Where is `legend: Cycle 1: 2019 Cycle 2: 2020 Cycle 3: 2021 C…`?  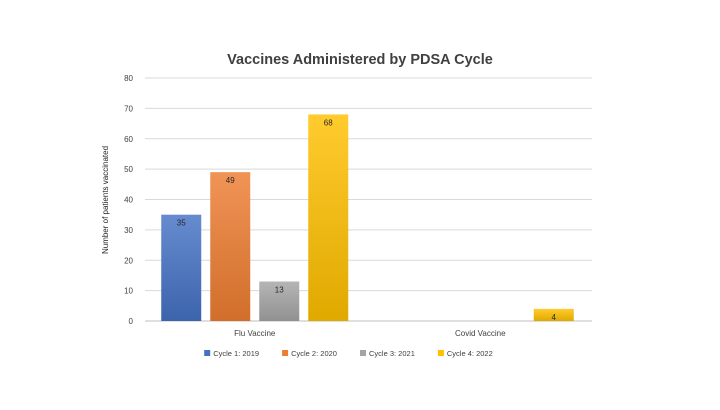 legend: Cycle 1: 2019 Cycle 2: 2020 Cycle 3: 2021 C… is located at coordinates (348, 353).